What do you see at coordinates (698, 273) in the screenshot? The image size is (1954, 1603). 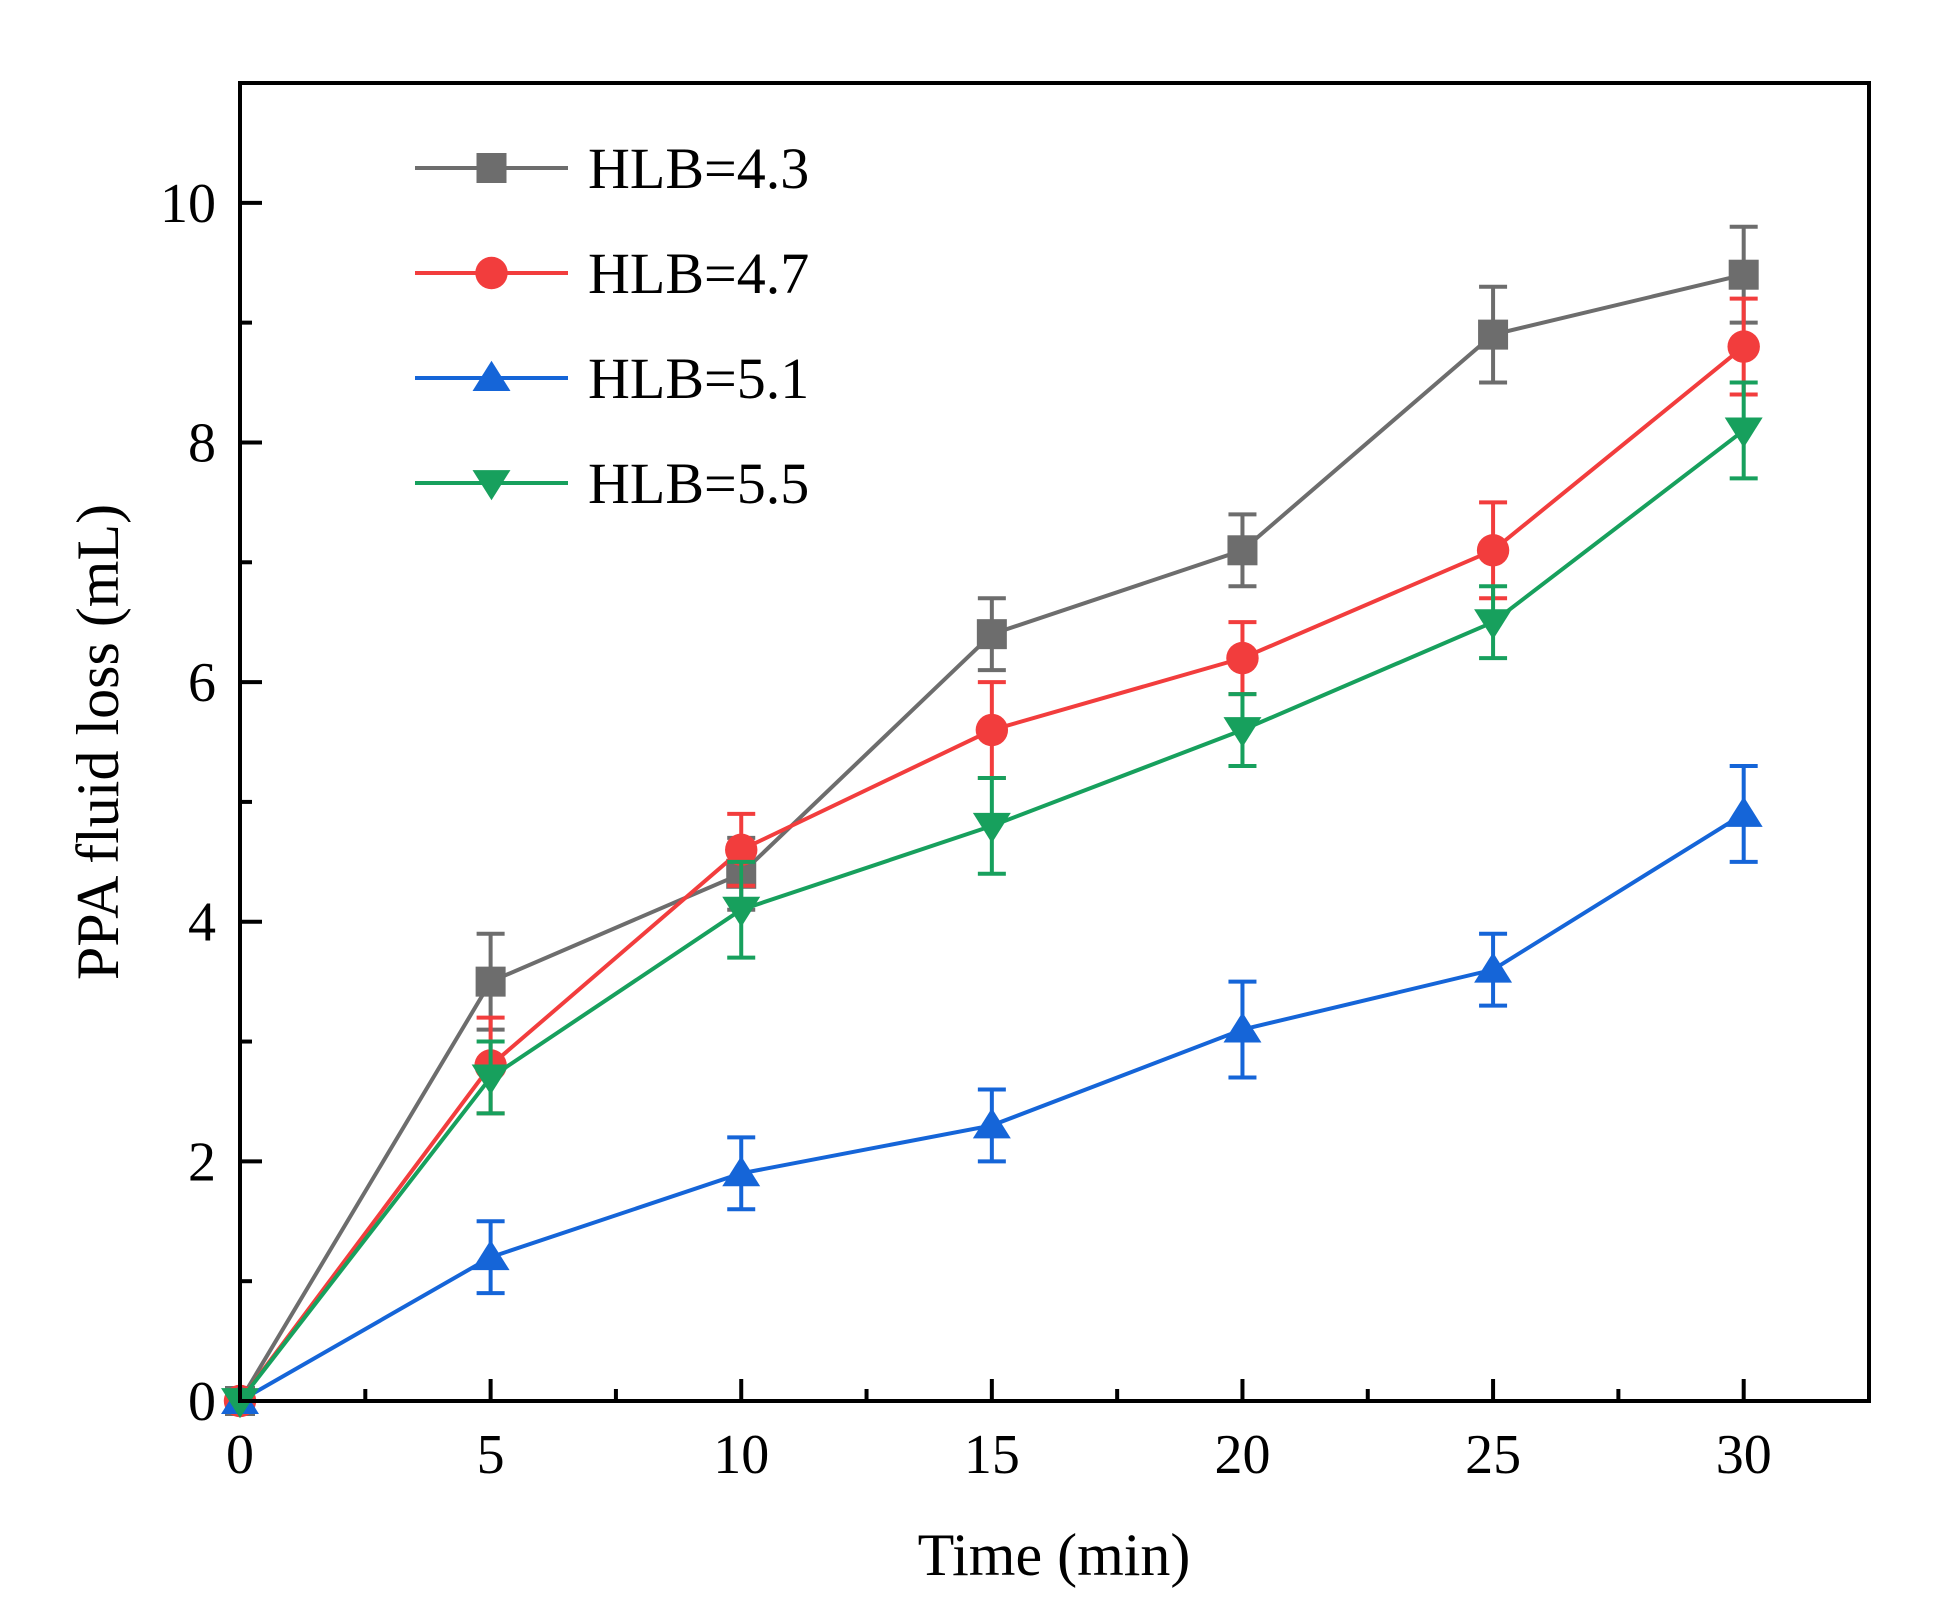 I see `legend-label: HLB=4.7` at bounding box center [698, 273].